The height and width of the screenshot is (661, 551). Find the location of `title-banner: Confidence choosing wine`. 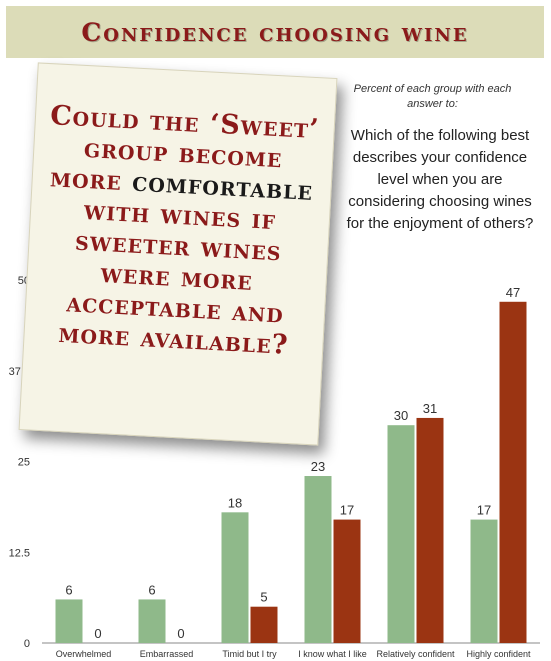

title-banner: Confidence choosing wine is located at coordinates (275, 32).